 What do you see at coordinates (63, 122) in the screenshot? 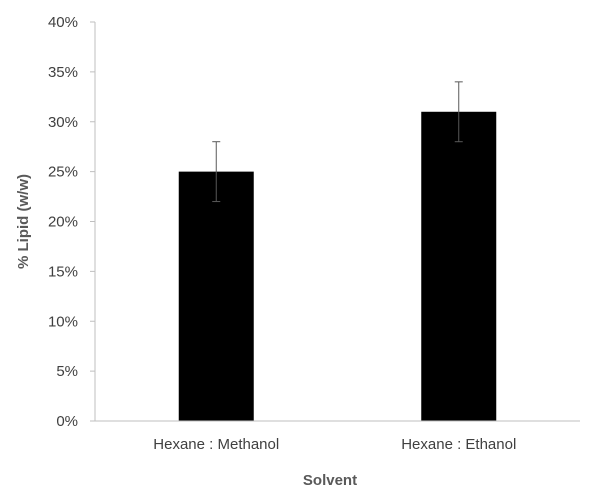
I see `y-tick-label: 30%` at bounding box center [63, 122].